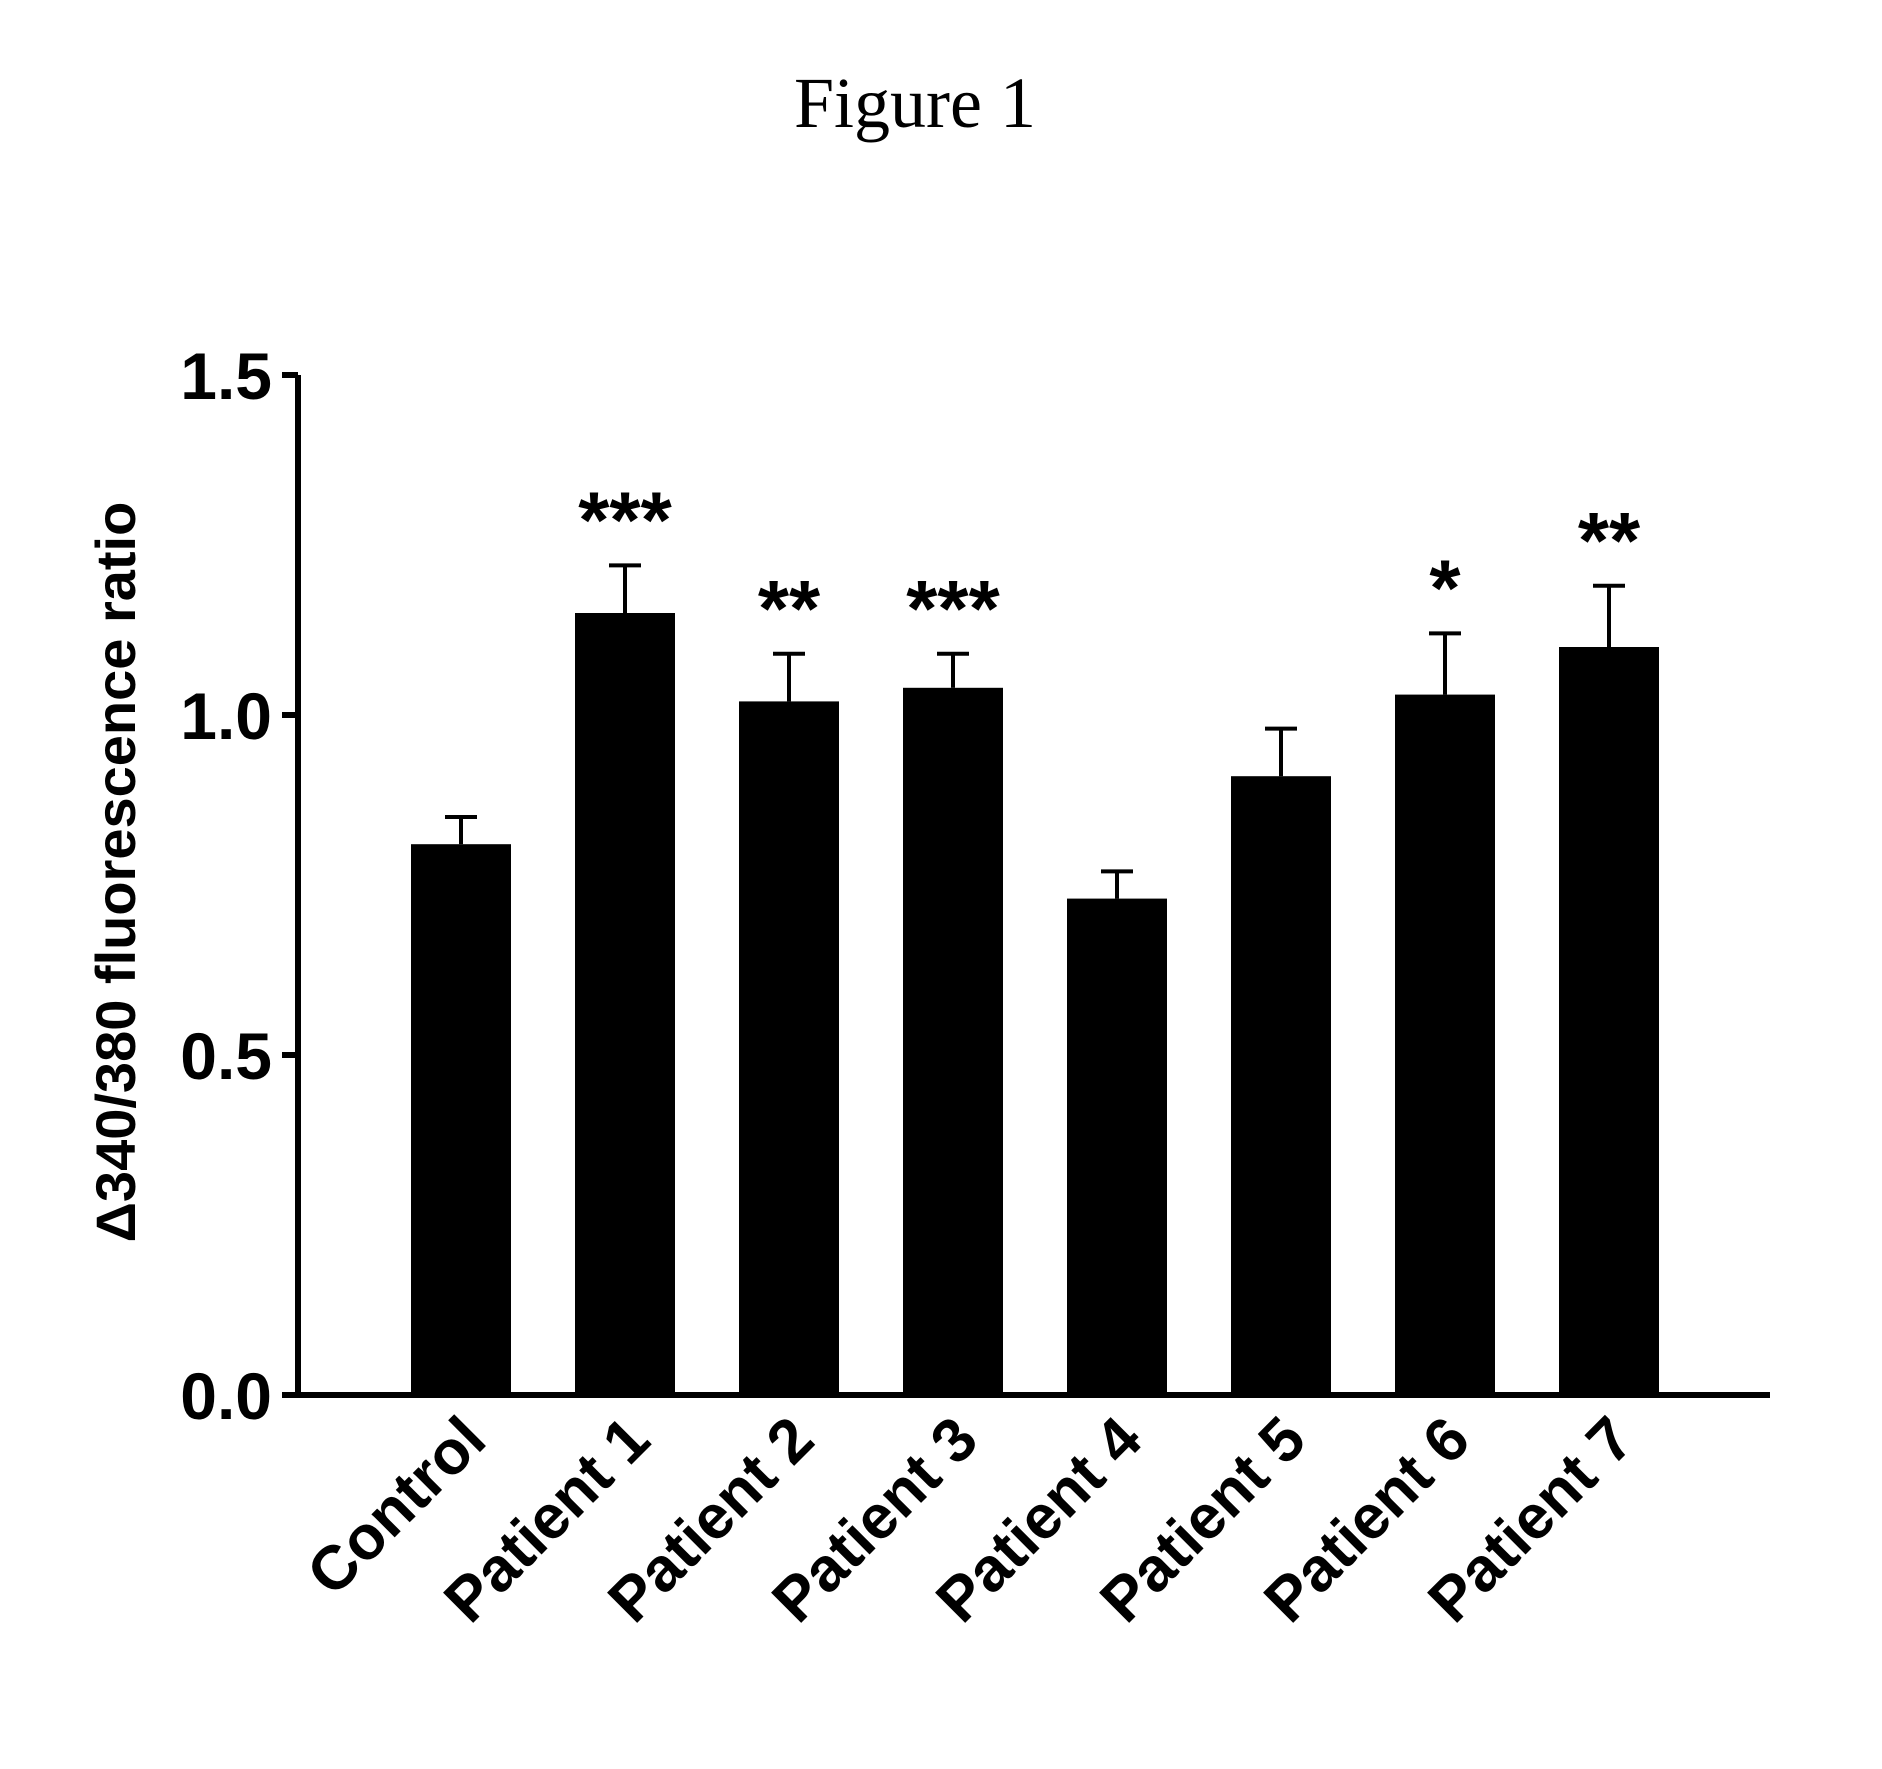  What do you see at coordinates (1445, 587) in the screenshot?
I see `significance-marker: *` at bounding box center [1445, 587].